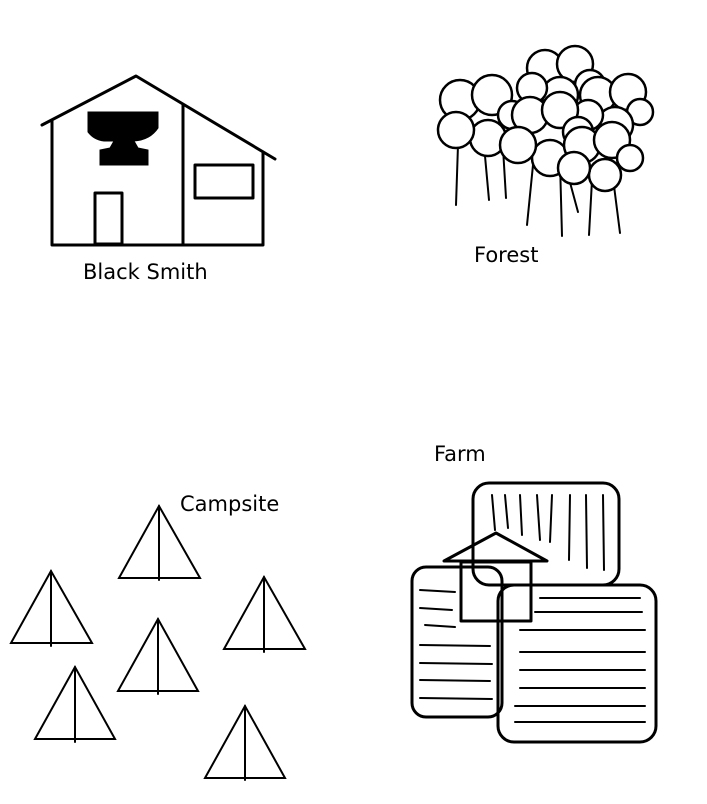 The height and width of the screenshot is (804, 707). Describe the element at coordinates (506, 255) in the screenshot. I see `forest-label: Forest` at that location.